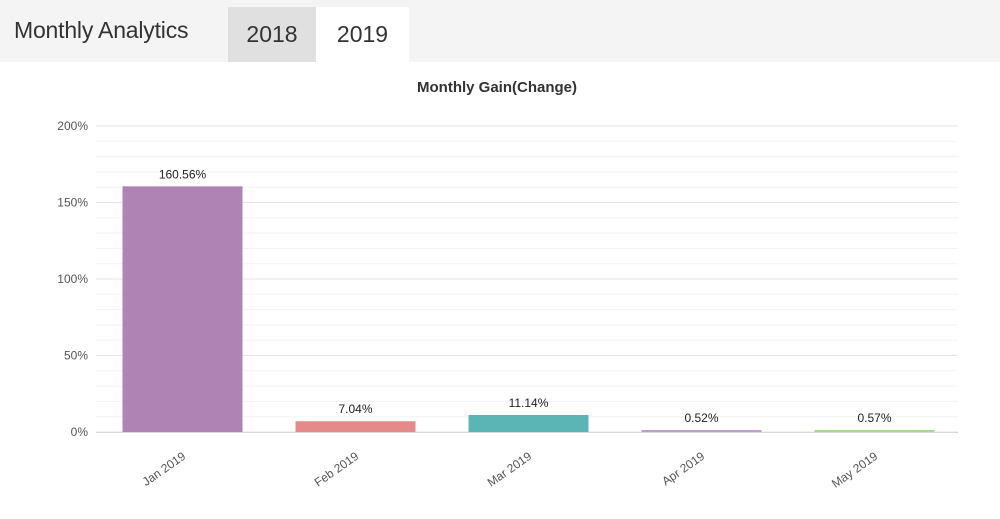 The image size is (1000, 519). I want to click on bar-may-2019, so click(874, 431).